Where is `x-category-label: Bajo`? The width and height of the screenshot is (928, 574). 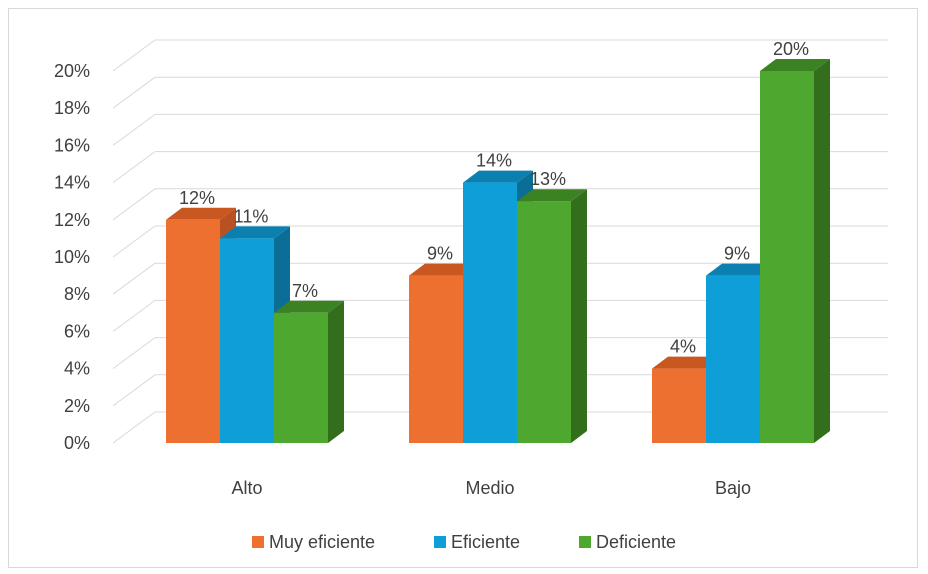 x-category-label: Bajo is located at coordinates (733, 488).